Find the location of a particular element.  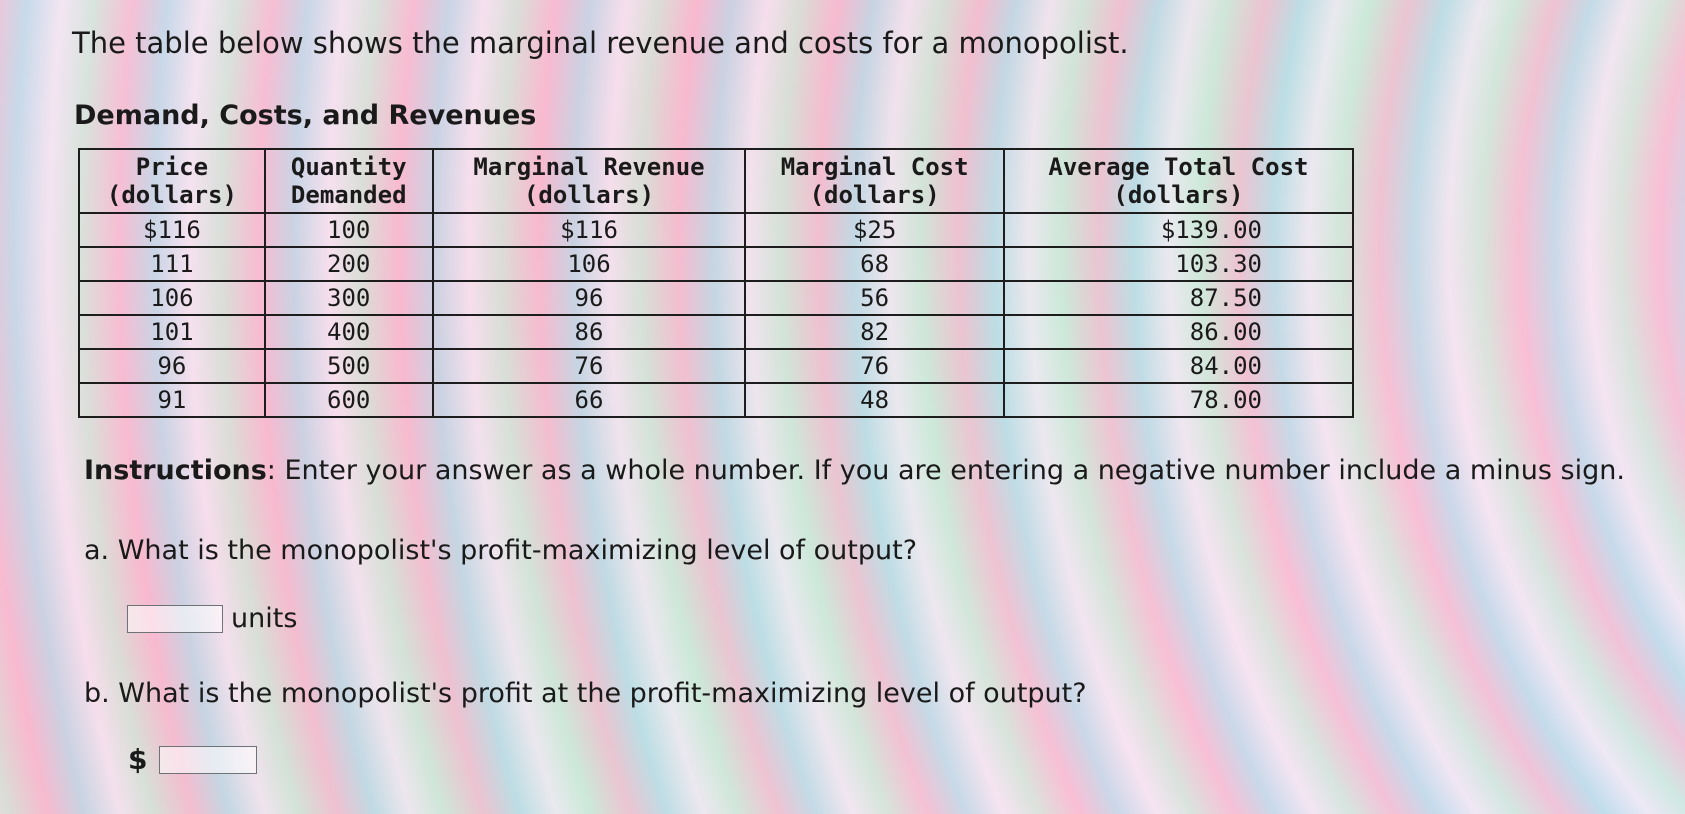

header-price: Price (dollars) is located at coordinates (172, 181).